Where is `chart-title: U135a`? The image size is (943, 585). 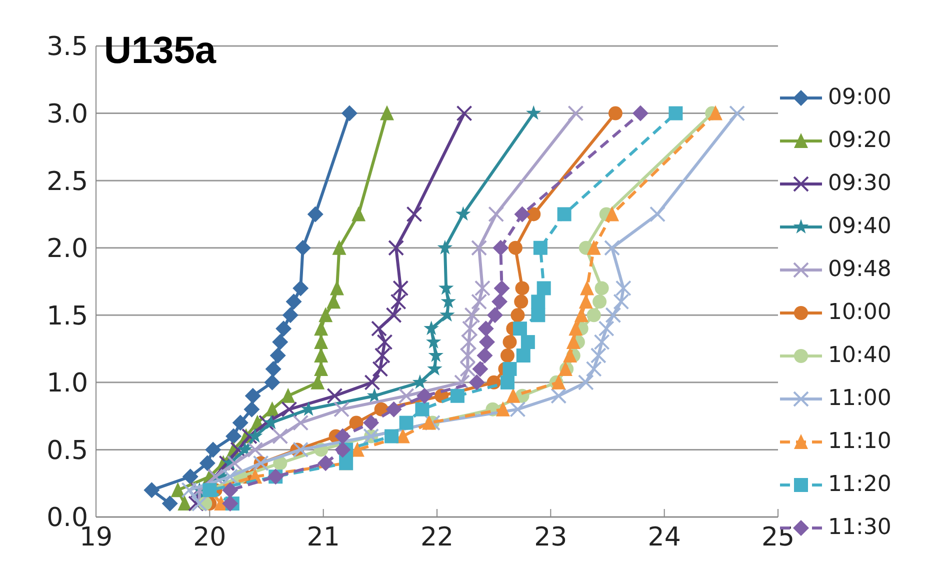 chart-title: U135a is located at coordinates (160, 51).